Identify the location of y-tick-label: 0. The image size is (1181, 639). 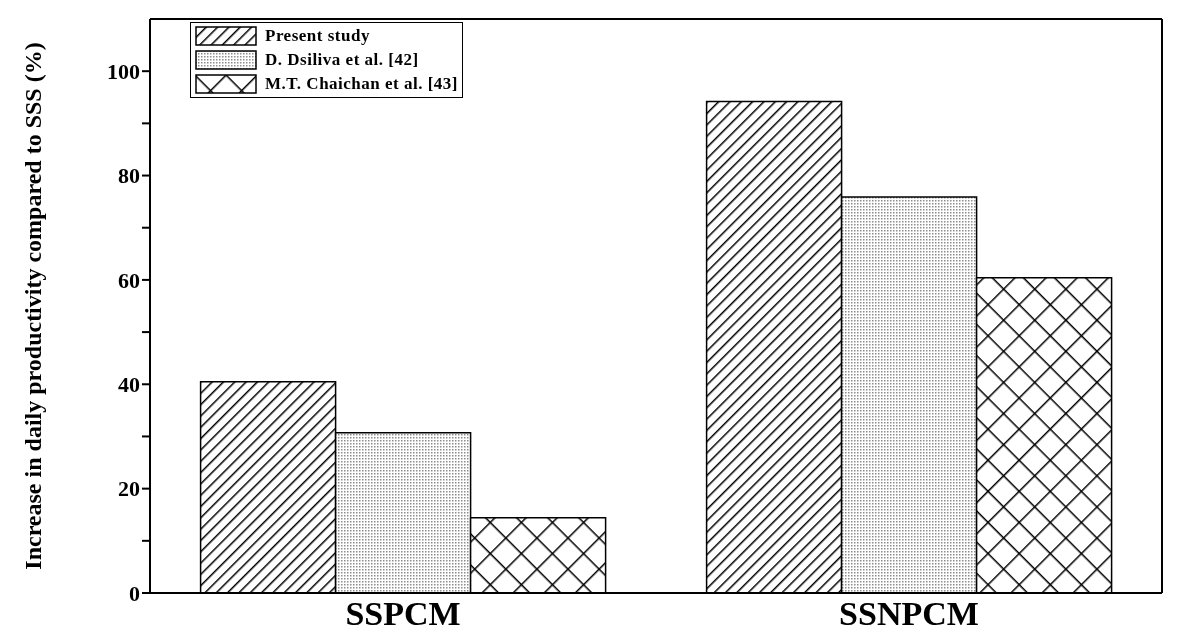
(134, 593).